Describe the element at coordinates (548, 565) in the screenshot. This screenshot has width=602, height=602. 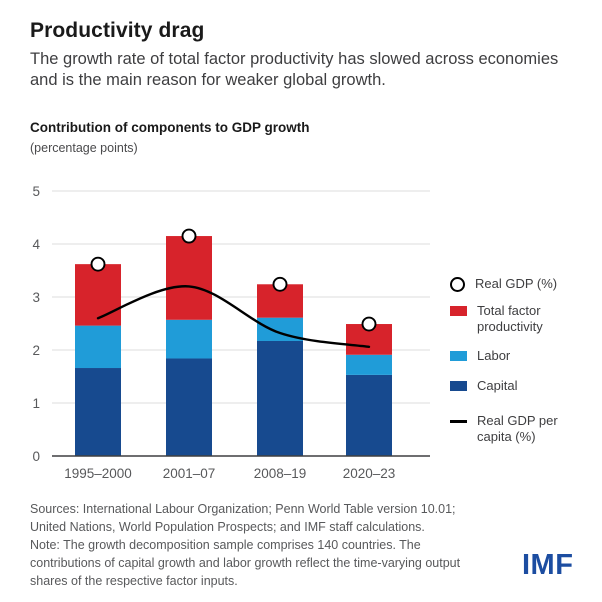
I see `imf-logo: IMF` at that location.